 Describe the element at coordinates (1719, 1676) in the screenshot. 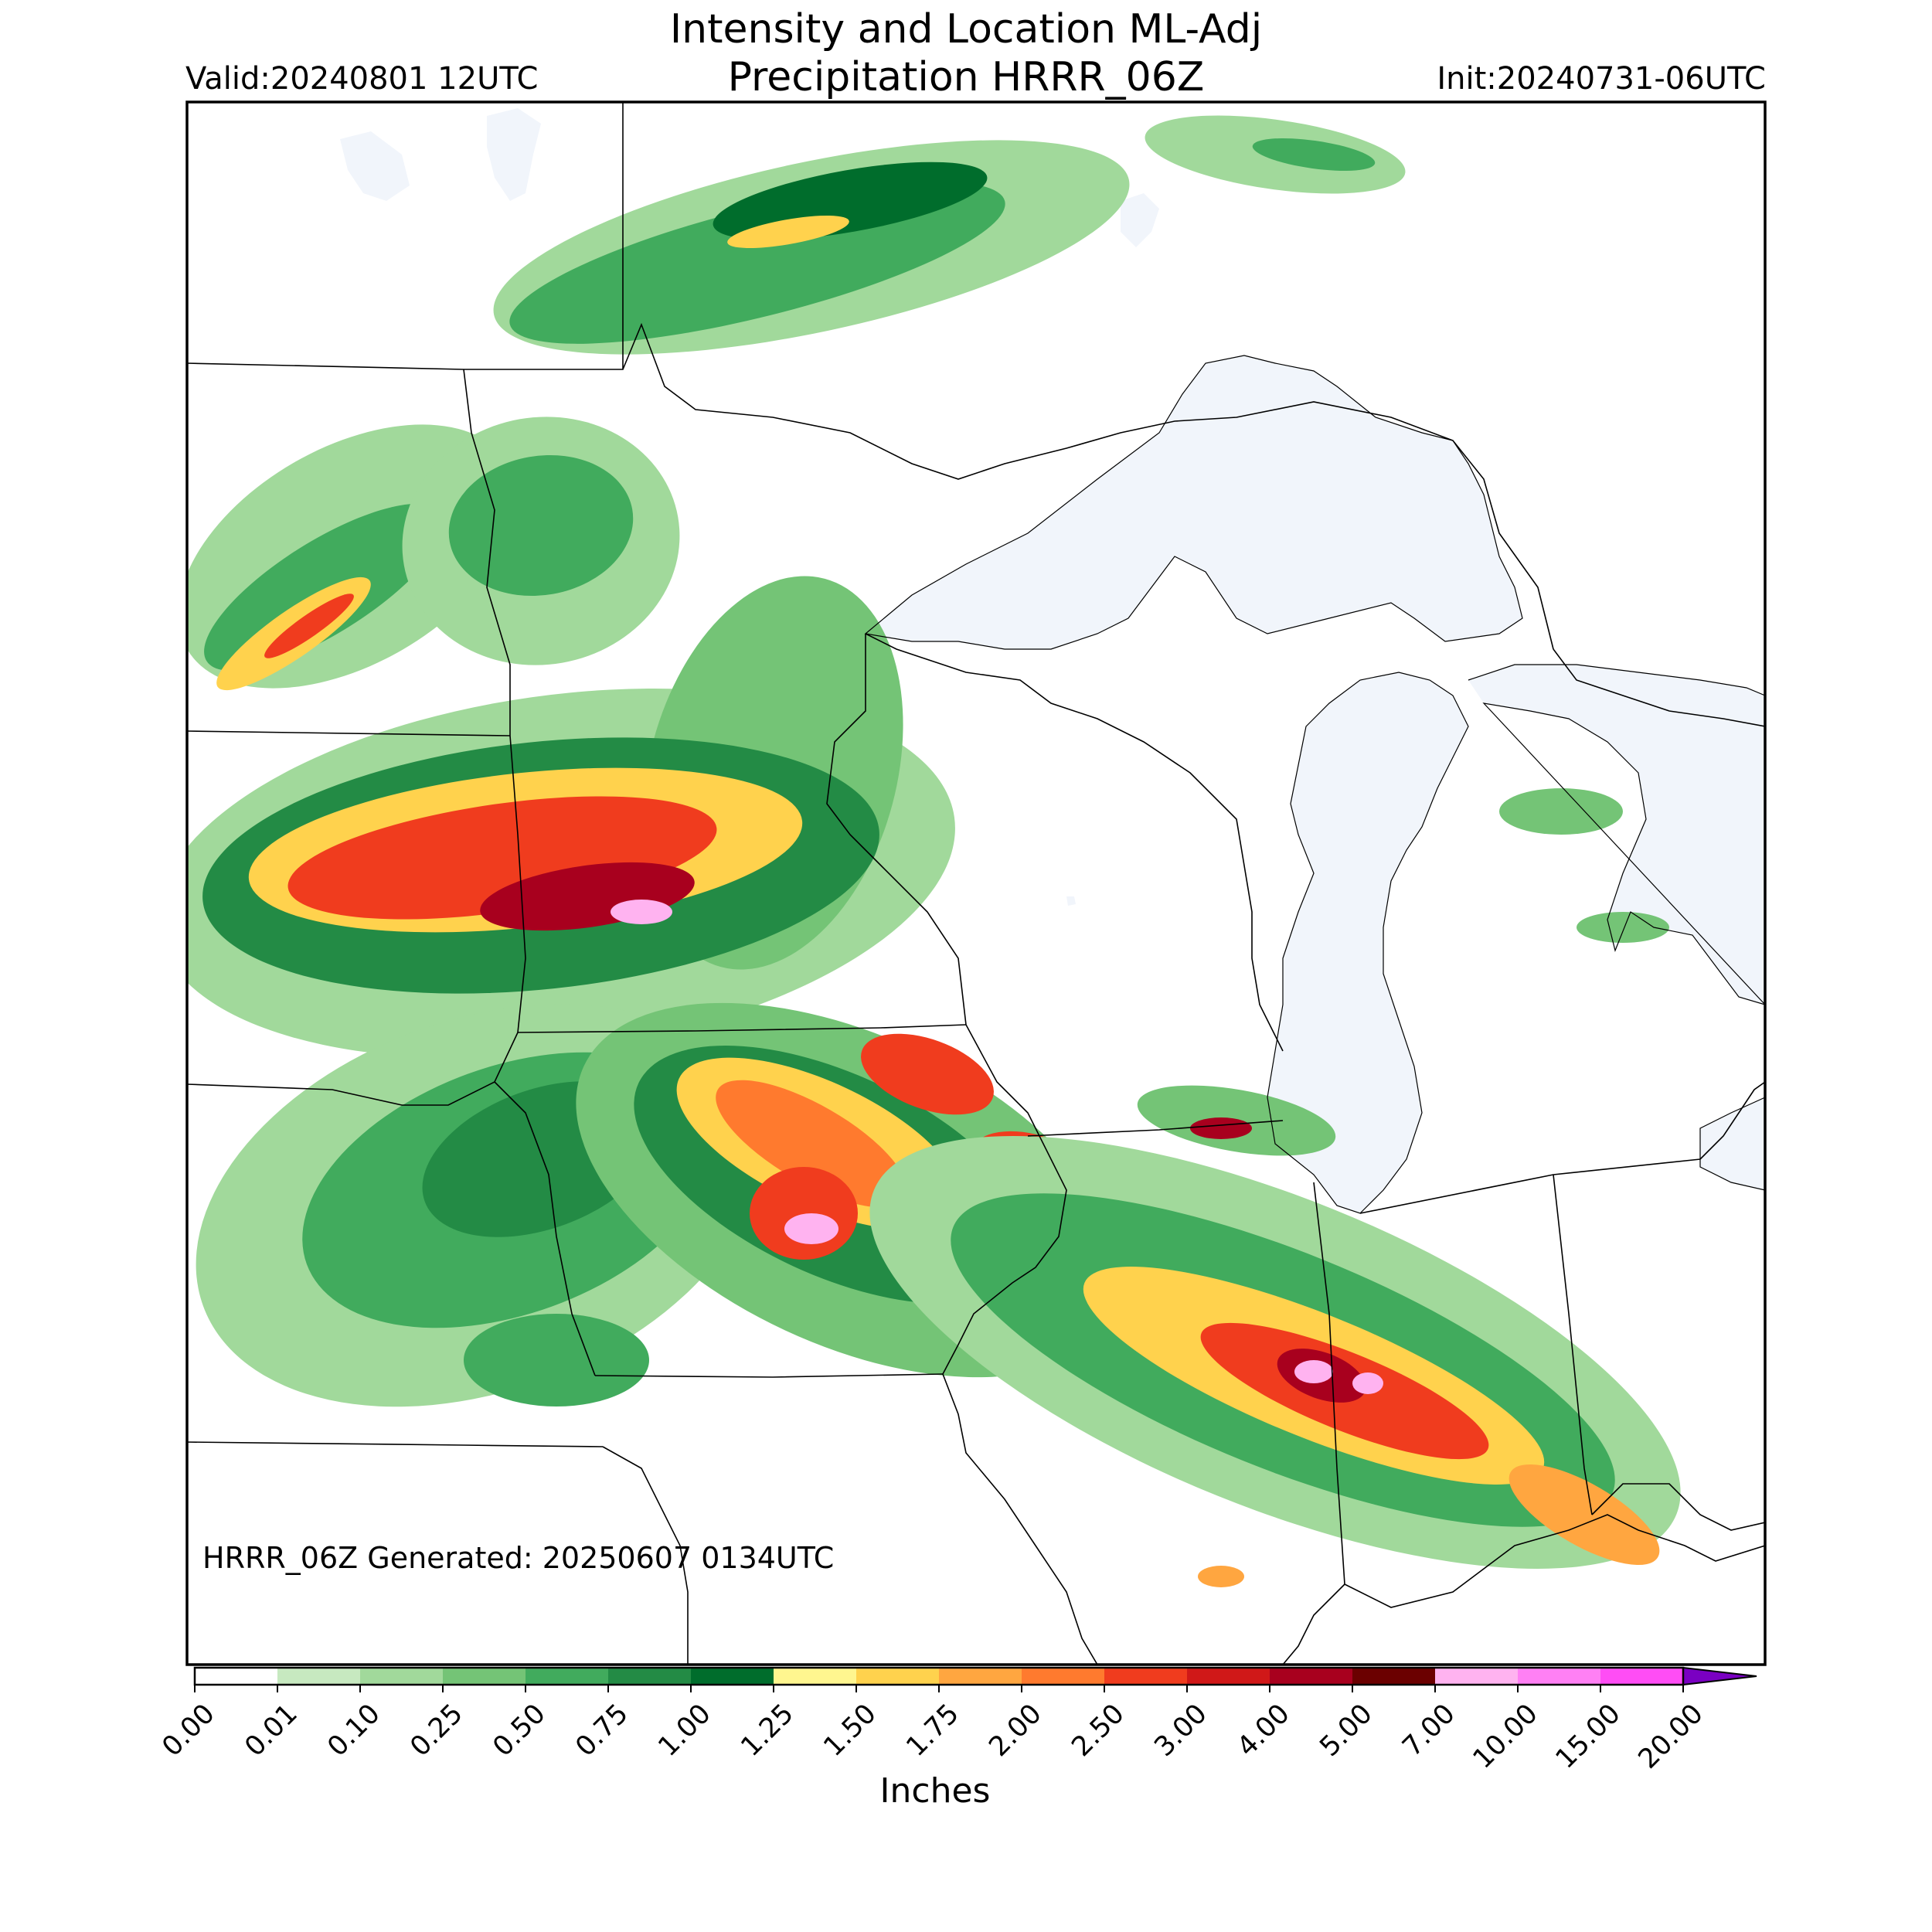

I see `colorbar-extend-arrow` at that location.